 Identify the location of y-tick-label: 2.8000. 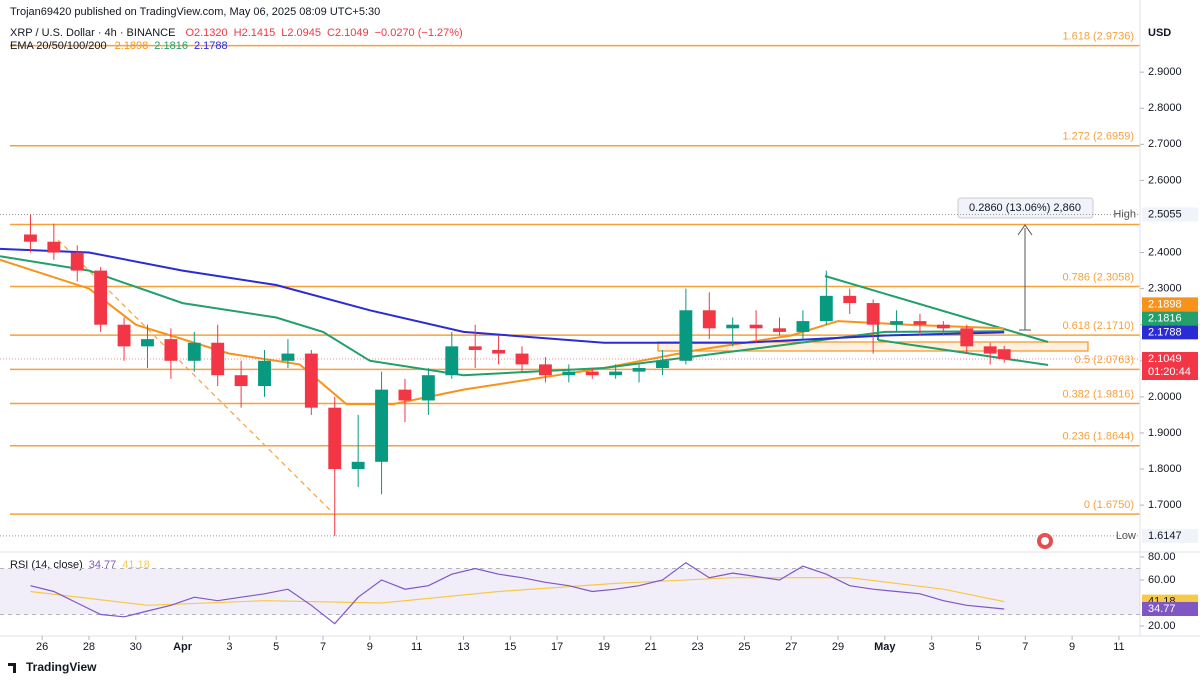
(1165, 108).